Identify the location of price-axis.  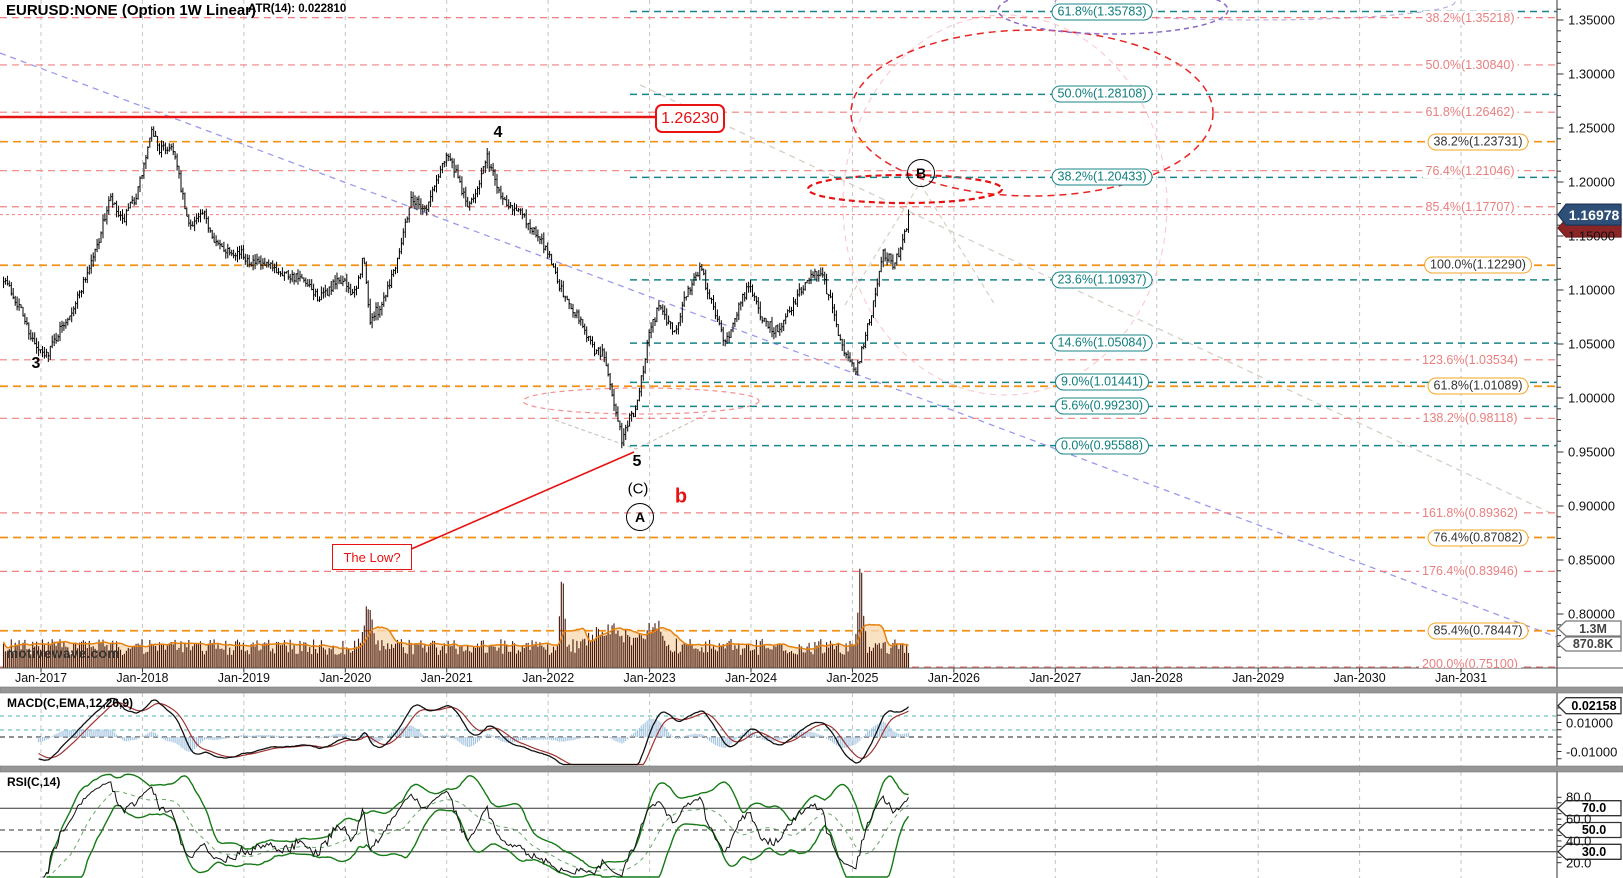
(1590, 439).